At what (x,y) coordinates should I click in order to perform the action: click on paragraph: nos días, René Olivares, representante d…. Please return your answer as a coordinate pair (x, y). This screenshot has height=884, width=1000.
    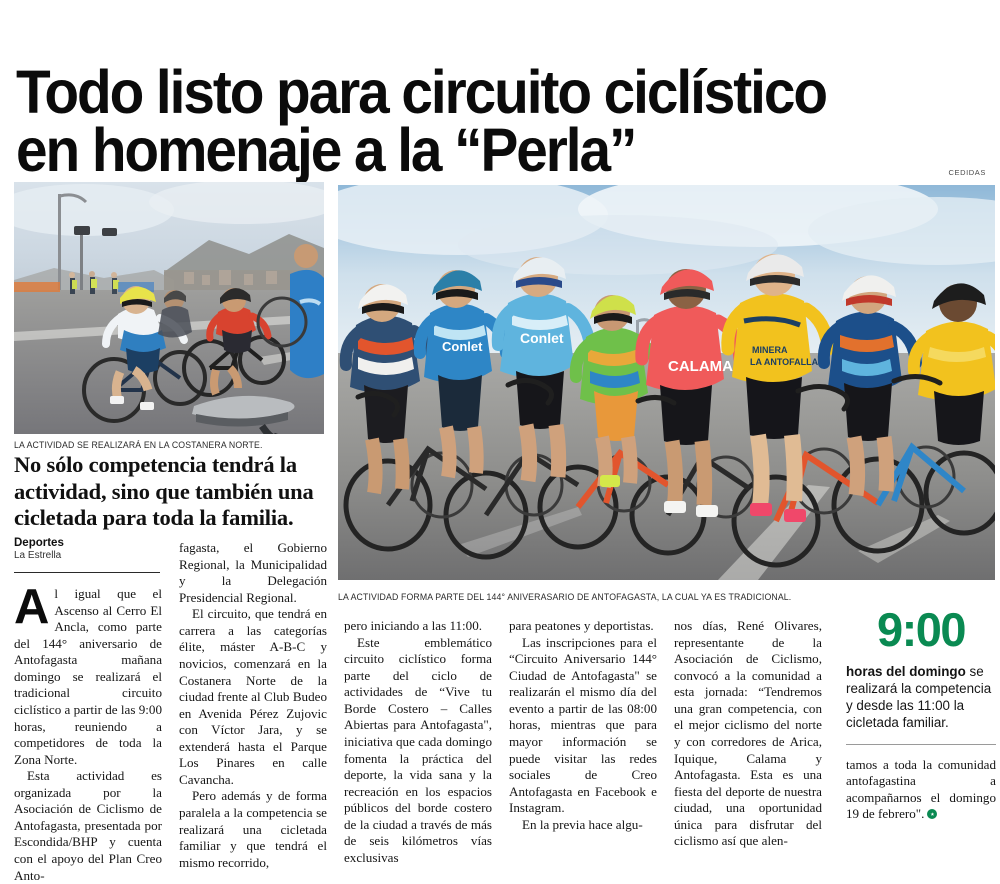
    Looking at the image, I should click on (748, 734).